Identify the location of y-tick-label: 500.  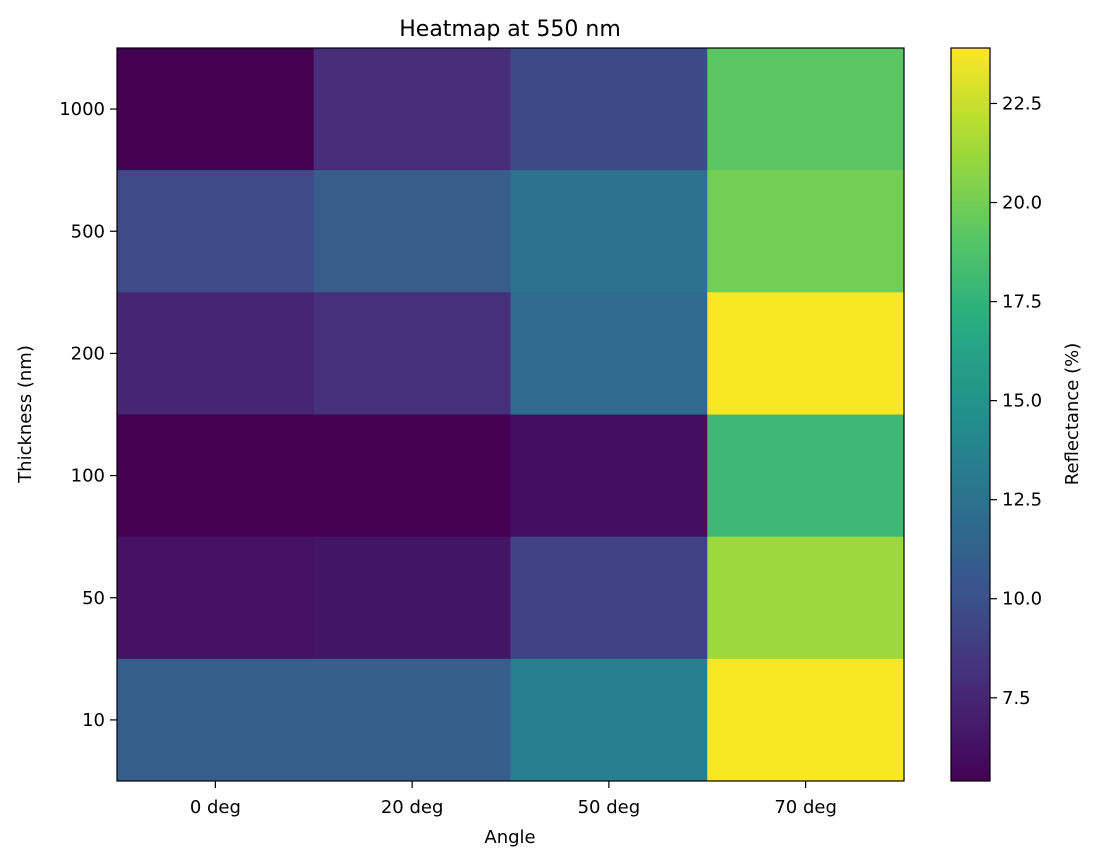
(88, 231).